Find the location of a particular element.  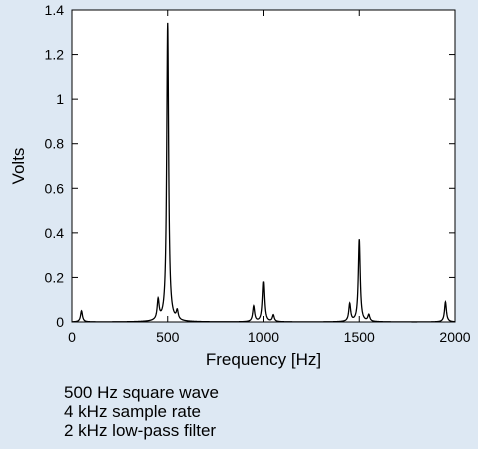

y-tick-label: 0.8 is located at coordinates (55, 144).